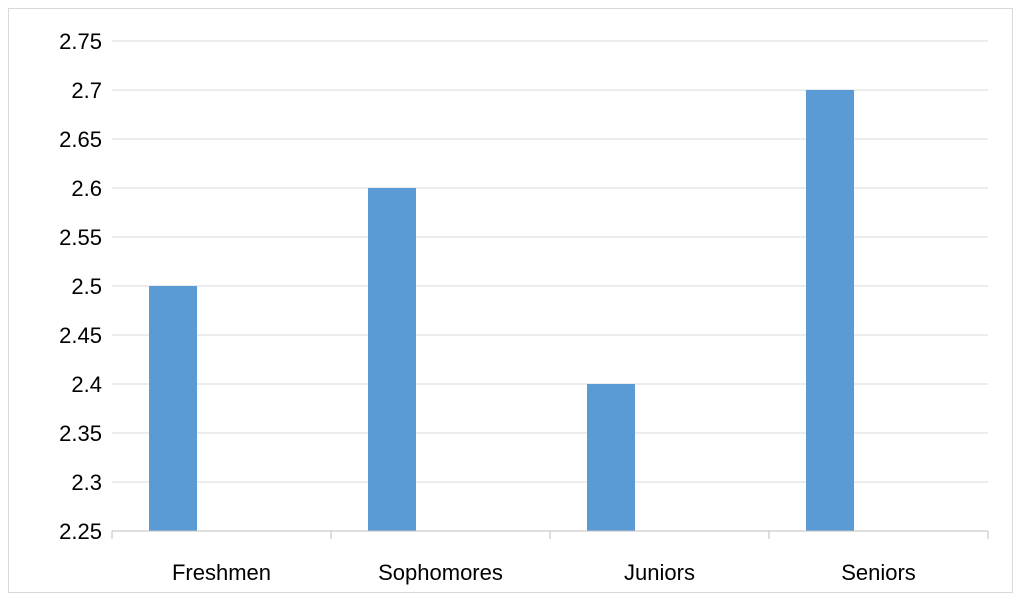  What do you see at coordinates (80, 139) in the screenshot?
I see `y-tick-label: 2.65` at bounding box center [80, 139].